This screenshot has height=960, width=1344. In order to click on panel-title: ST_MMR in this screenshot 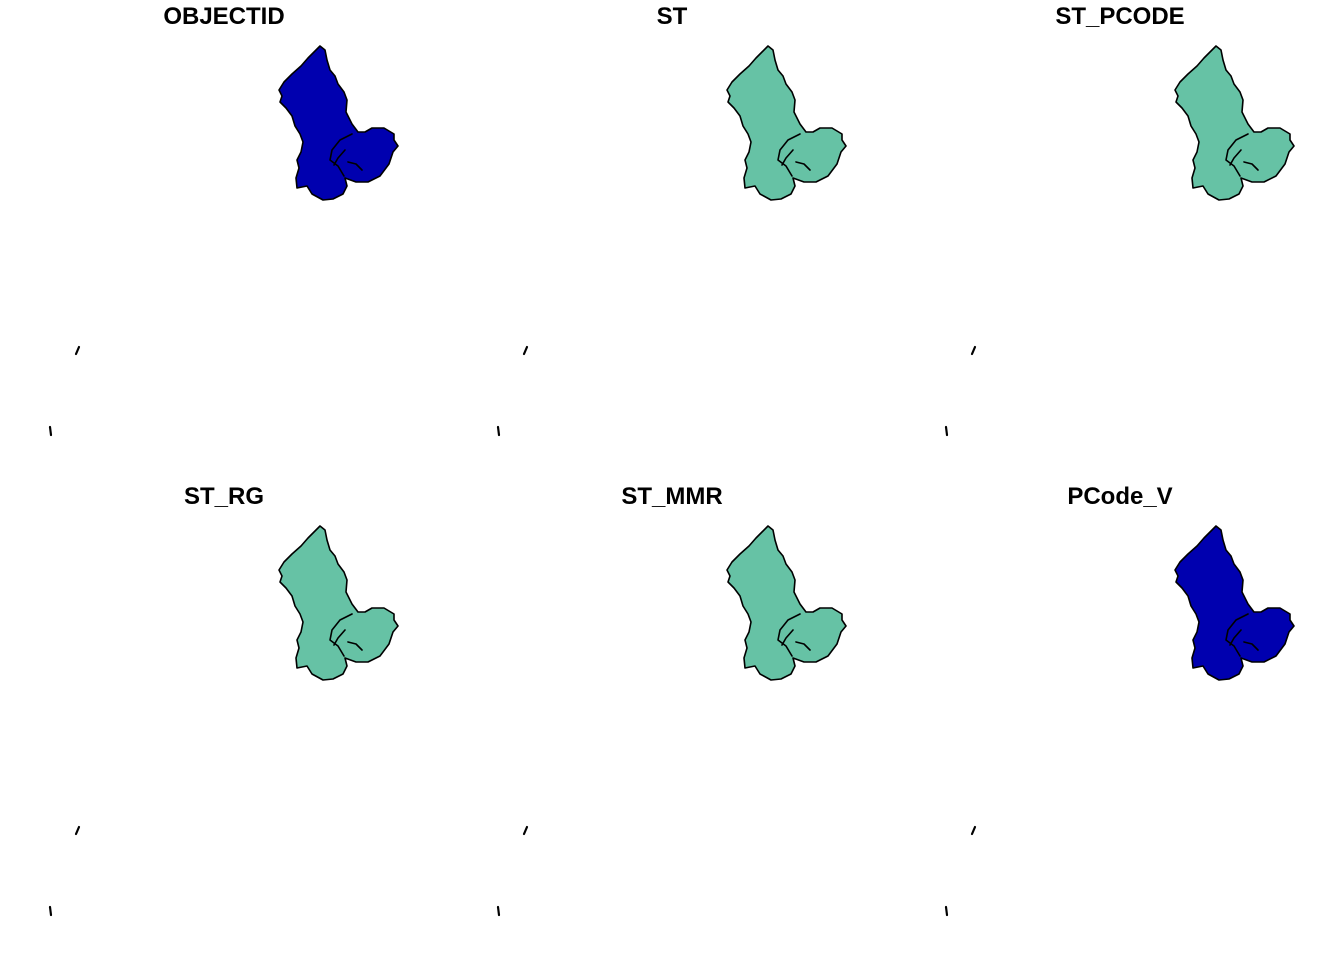, I will do `click(672, 496)`.